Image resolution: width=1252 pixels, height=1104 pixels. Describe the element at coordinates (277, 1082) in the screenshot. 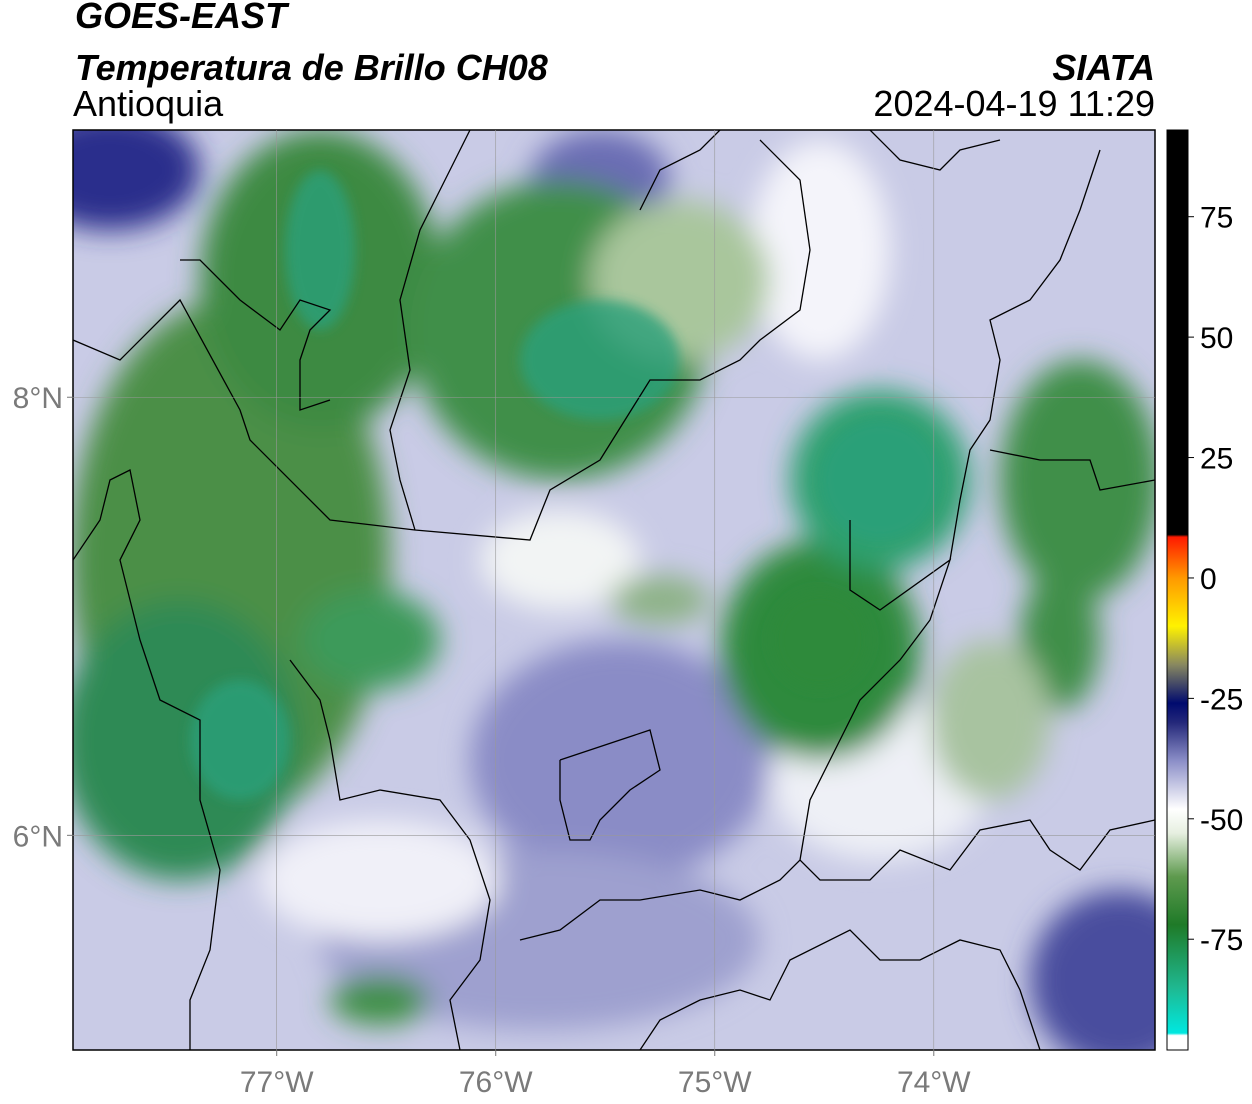

I see `x-tick-label: 77°W` at that location.